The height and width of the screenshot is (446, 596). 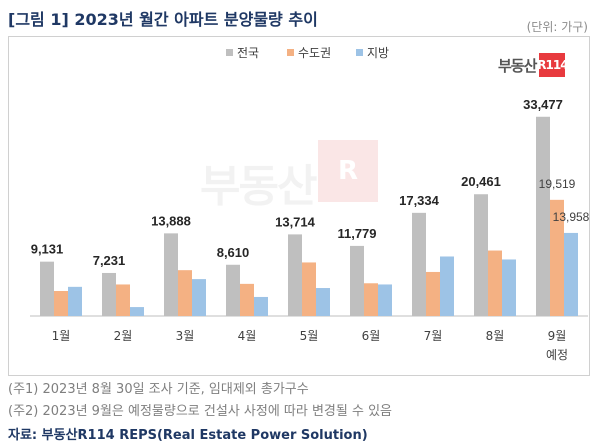 I want to click on footnote-1: (주1) 2023년 8월 30일 조사 기준, 임대제외 총가구수, so click(x=158, y=389).